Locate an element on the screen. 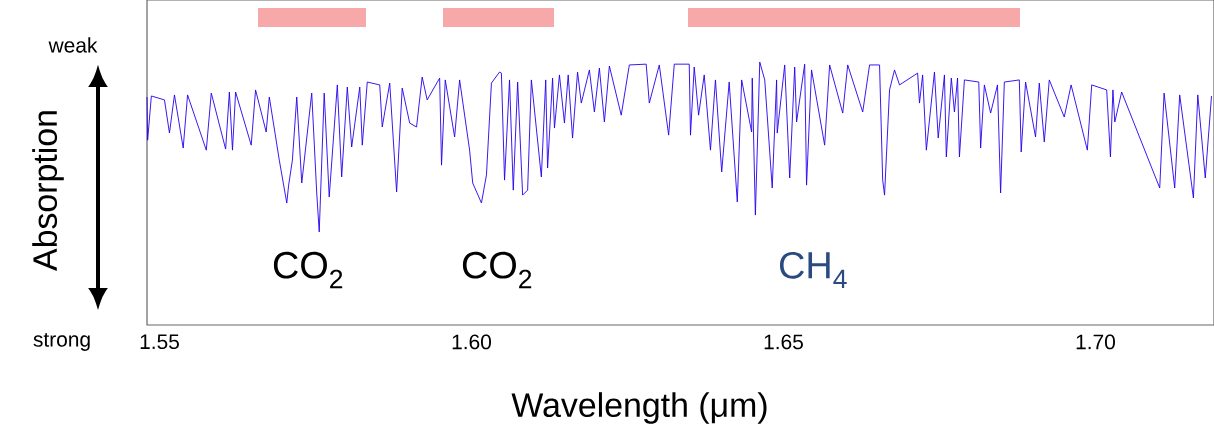 This screenshot has width=1214, height=440. text: strong is located at coordinates (61, 342).